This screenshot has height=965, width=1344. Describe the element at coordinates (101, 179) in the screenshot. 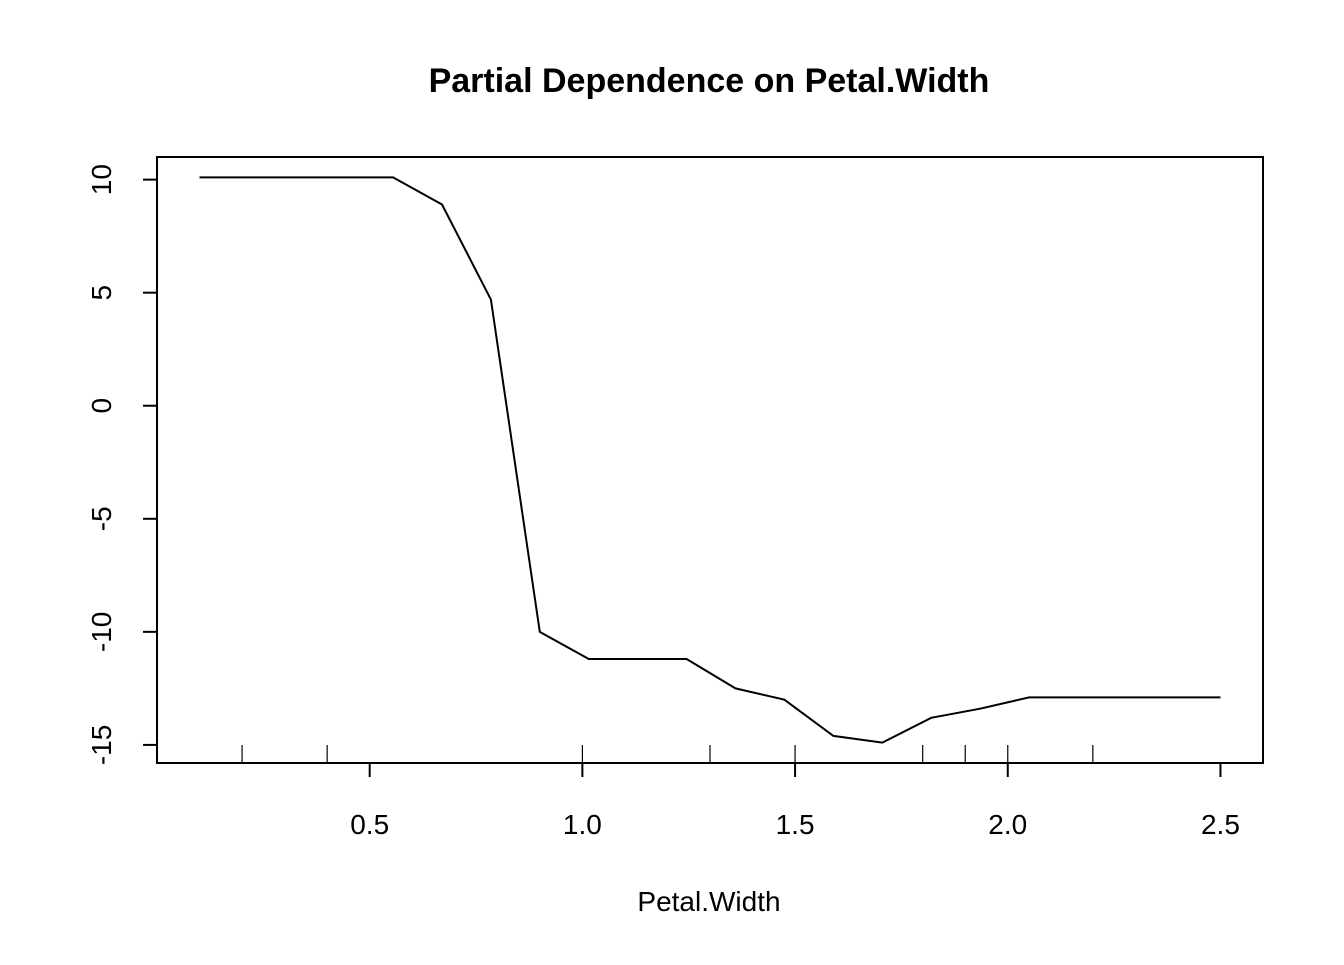

I see `y-tick-label: 10` at that location.